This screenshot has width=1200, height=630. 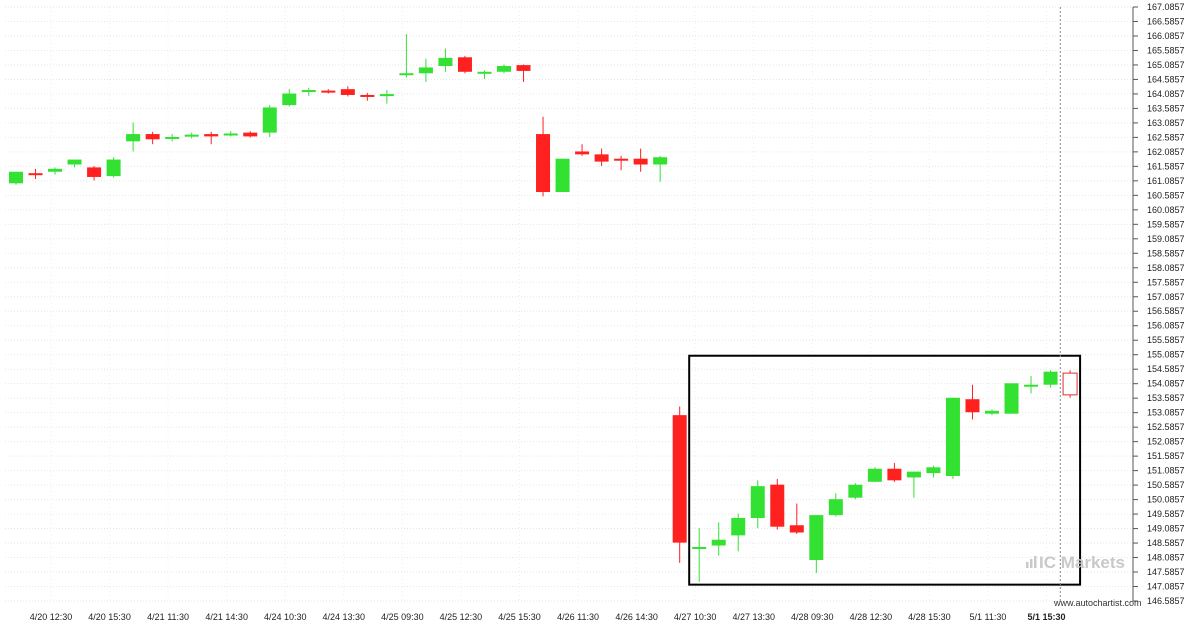 What do you see at coordinates (1082, 562) in the screenshot?
I see `brand-text: IC Markets` at bounding box center [1082, 562].